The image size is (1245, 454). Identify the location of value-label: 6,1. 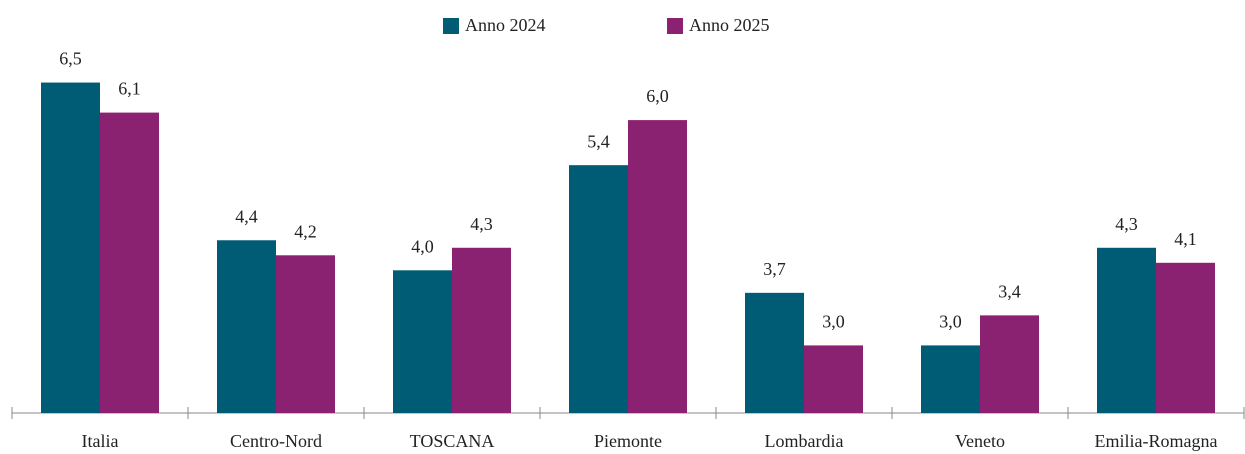
(129, 89).